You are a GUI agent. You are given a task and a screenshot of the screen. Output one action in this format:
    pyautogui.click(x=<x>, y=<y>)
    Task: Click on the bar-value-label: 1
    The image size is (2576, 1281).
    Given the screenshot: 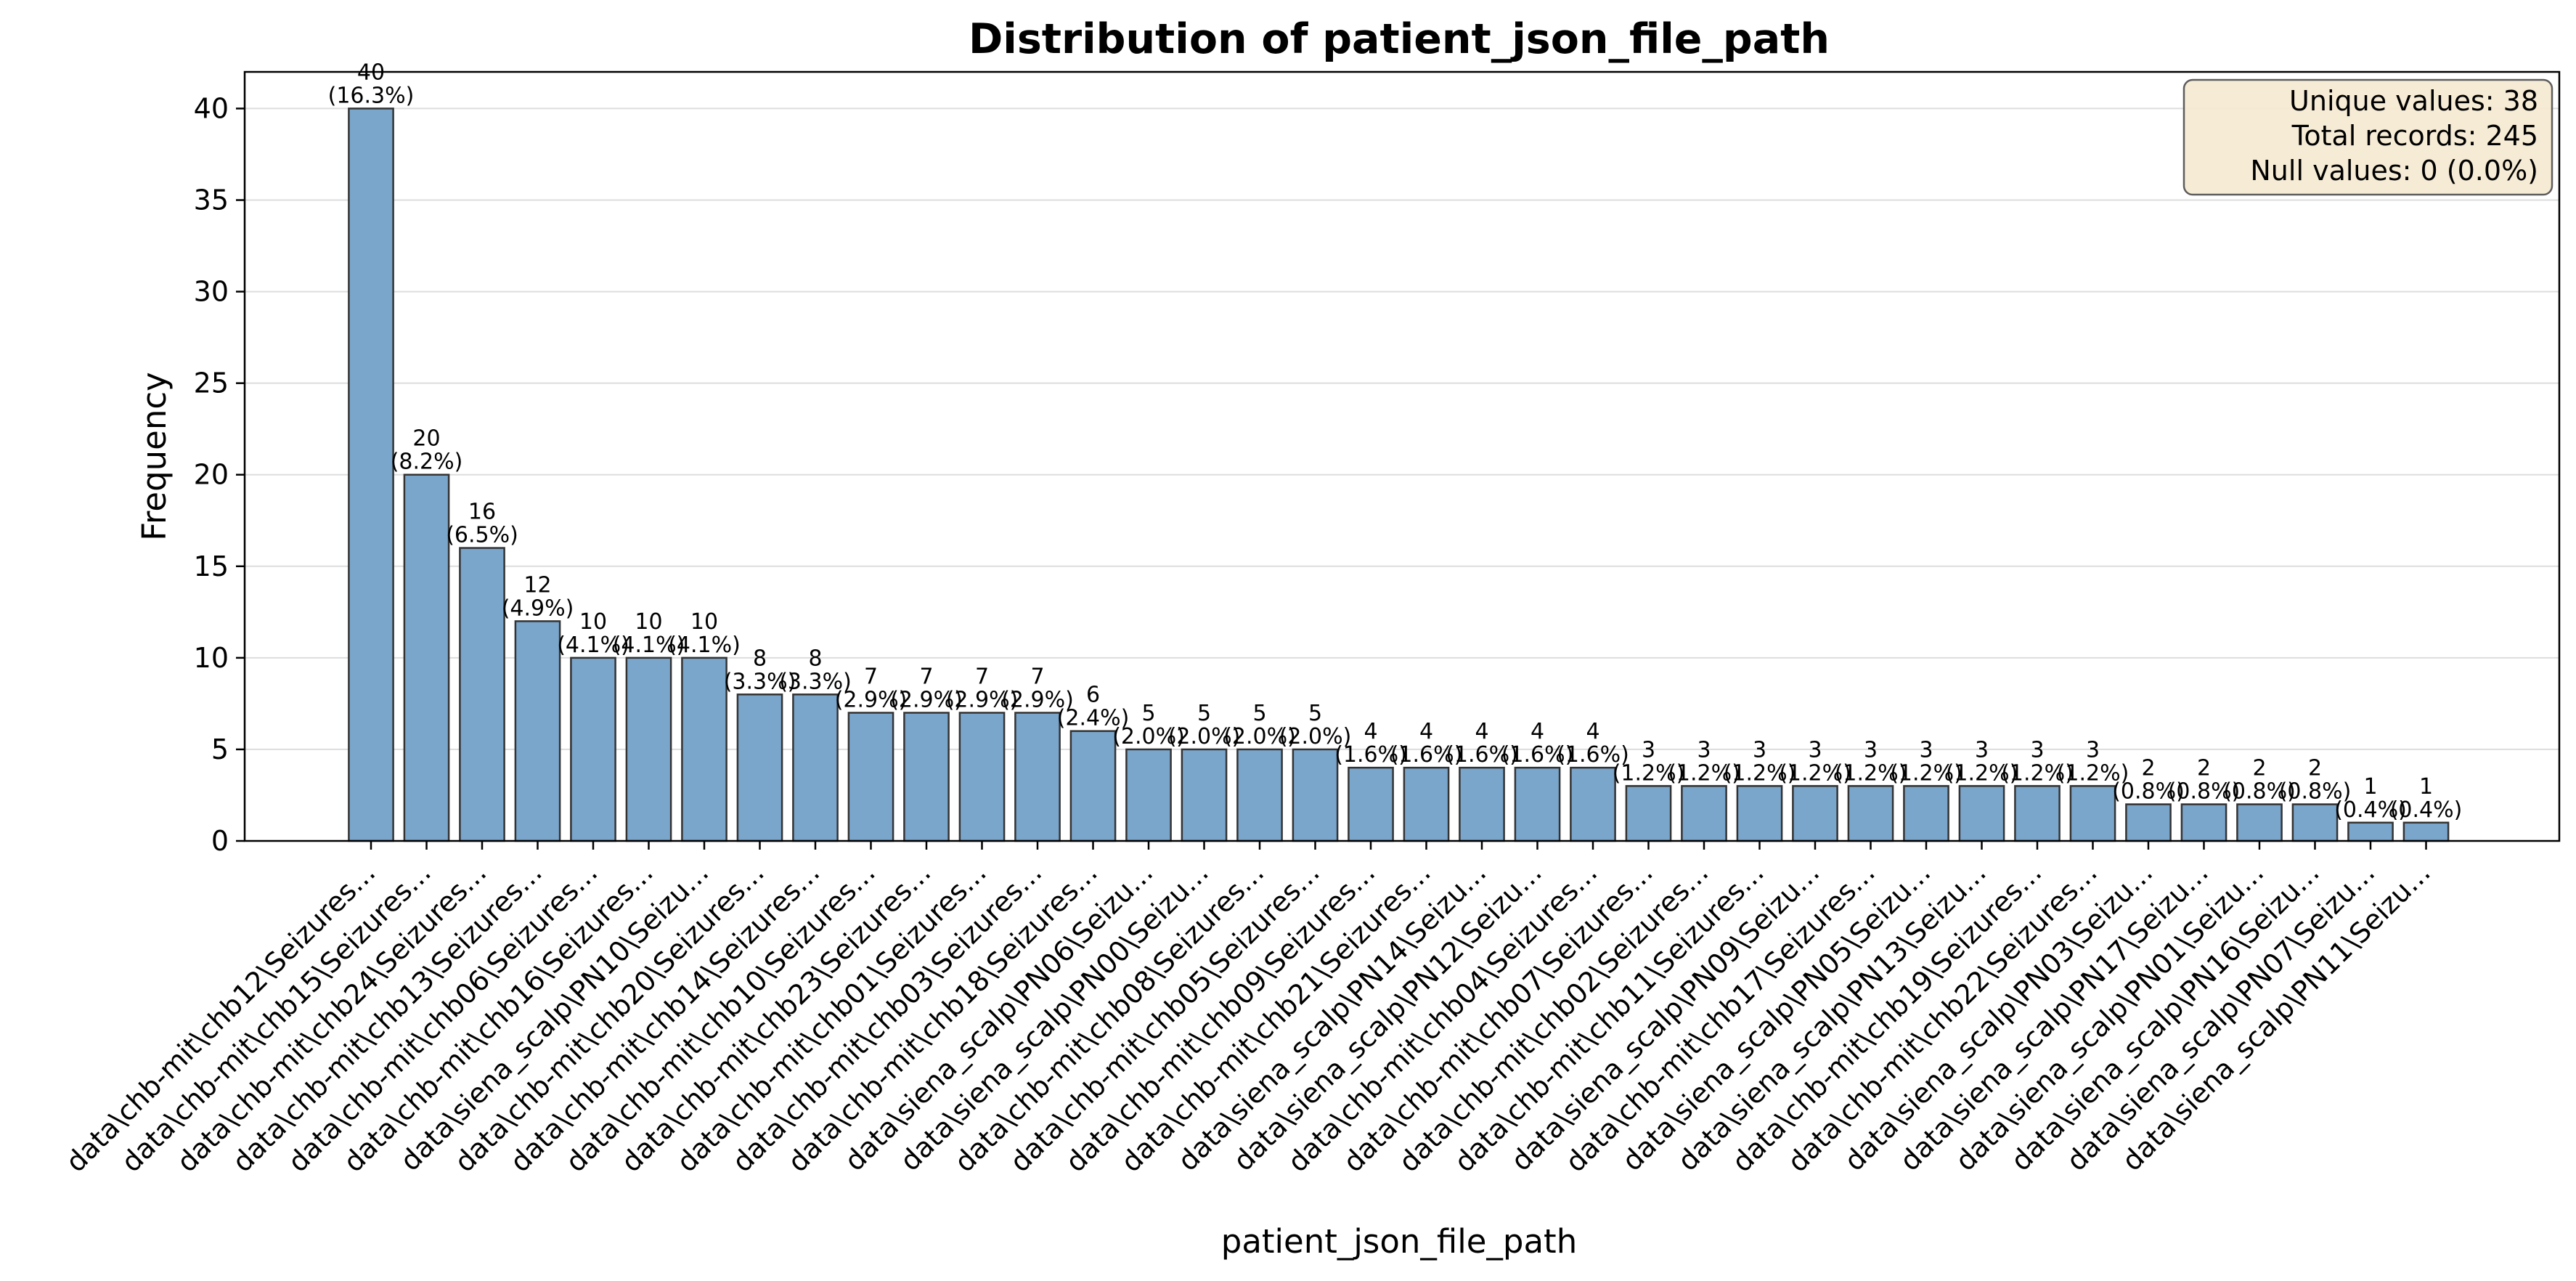 What is the action you would take?
    pyautogui.click(x=2426, y=787)
    